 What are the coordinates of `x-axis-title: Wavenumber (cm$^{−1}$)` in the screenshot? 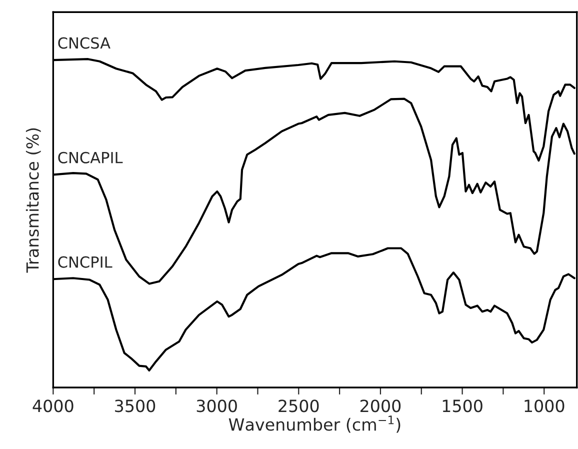 It's located at (314, 424).